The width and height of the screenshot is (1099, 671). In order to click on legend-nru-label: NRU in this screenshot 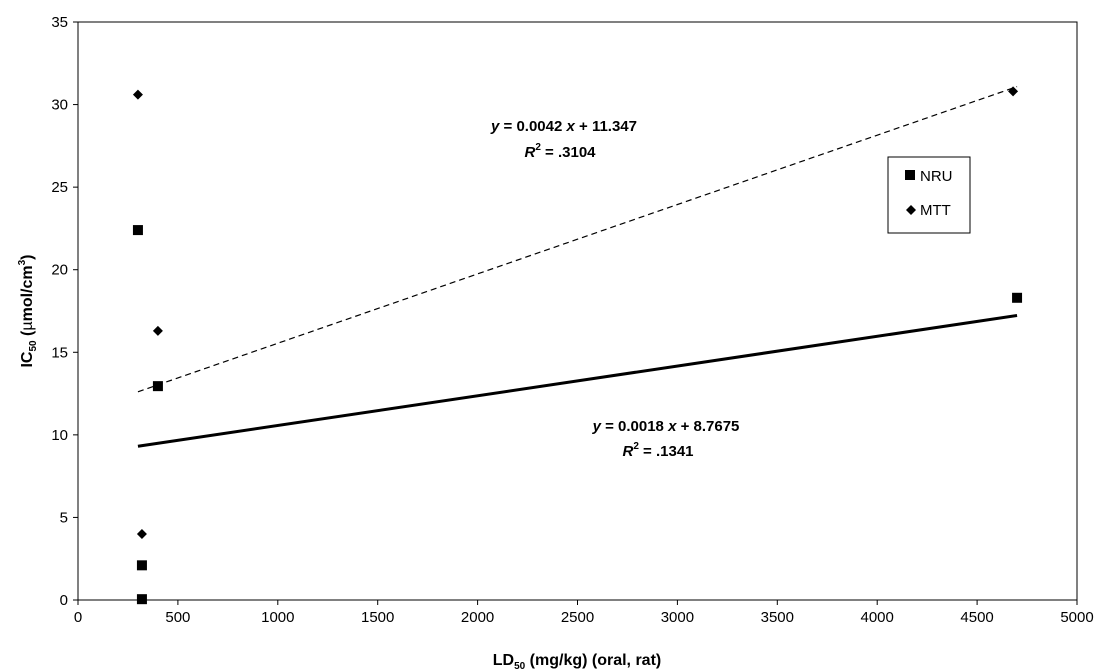, I will do `click(936, 176)`.